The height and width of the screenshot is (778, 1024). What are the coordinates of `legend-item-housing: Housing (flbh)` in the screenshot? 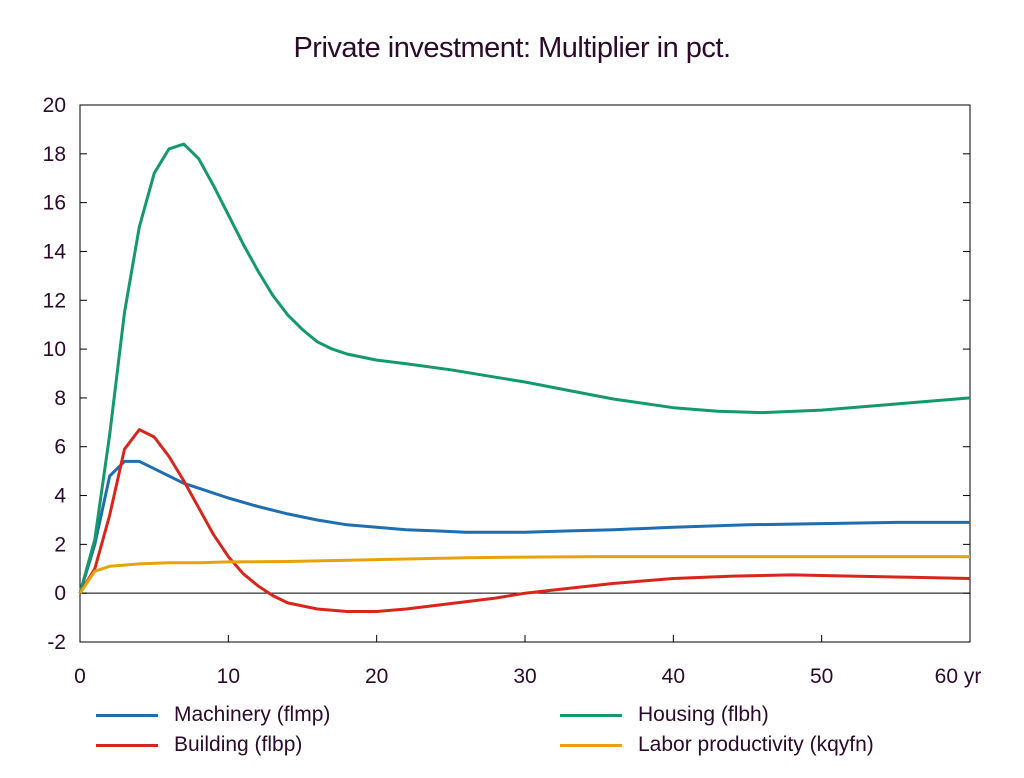 It's located at (664, 715).